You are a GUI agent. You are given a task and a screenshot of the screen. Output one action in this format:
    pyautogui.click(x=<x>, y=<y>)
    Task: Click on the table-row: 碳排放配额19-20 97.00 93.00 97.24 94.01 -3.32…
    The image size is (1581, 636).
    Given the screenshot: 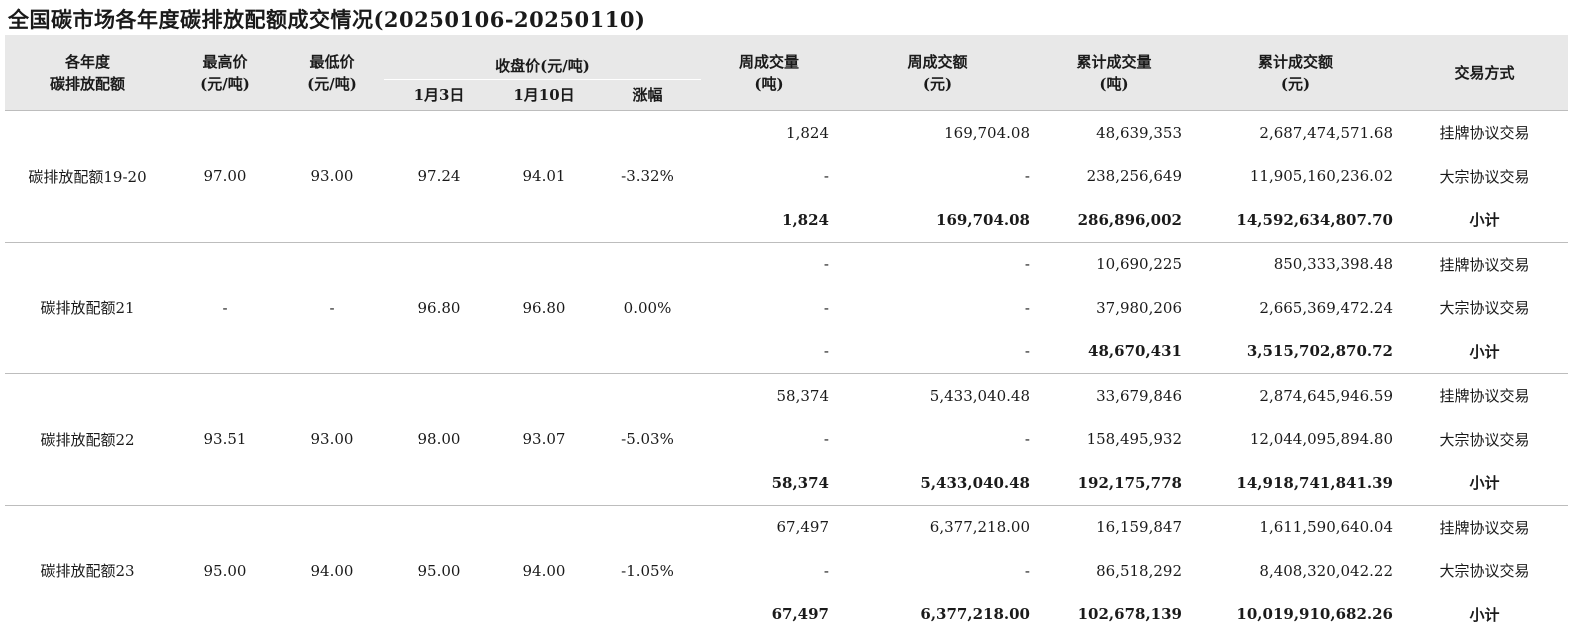 What is the action you would take?
    pyautogui.click(x=786, y=133)
    